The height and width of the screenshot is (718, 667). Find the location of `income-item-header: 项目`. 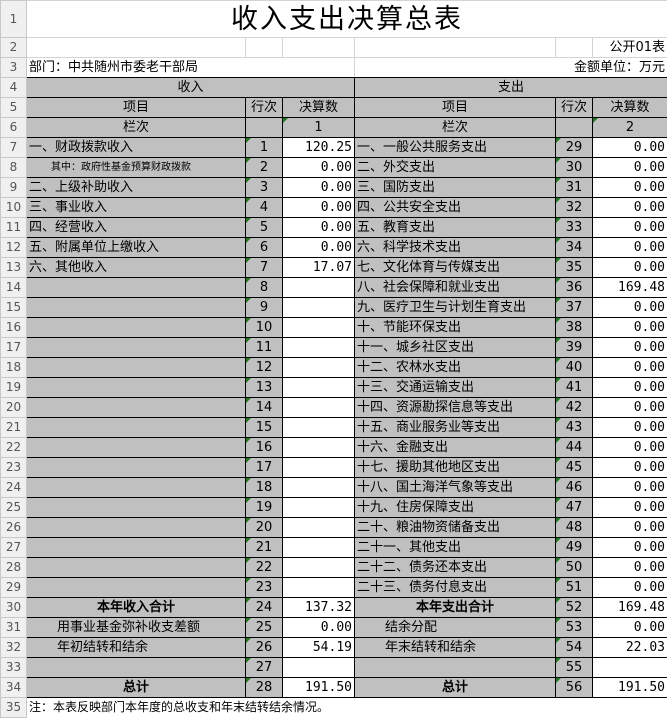

income-item-header: 项目 is located at coordinates (136, 108).